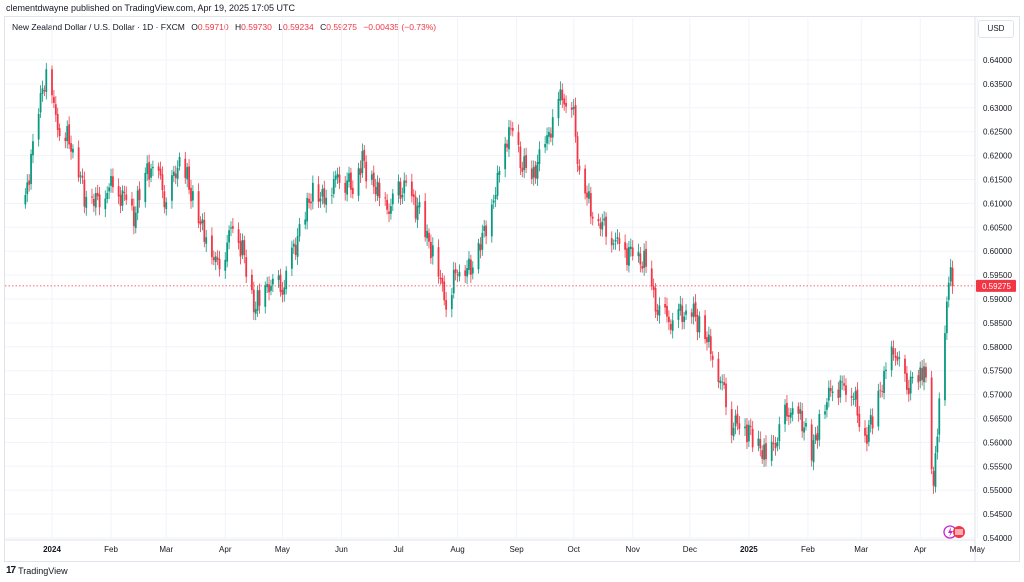 This screenshot has width=1024, height=582. I want to click on open-key: O, so click(194, 27).